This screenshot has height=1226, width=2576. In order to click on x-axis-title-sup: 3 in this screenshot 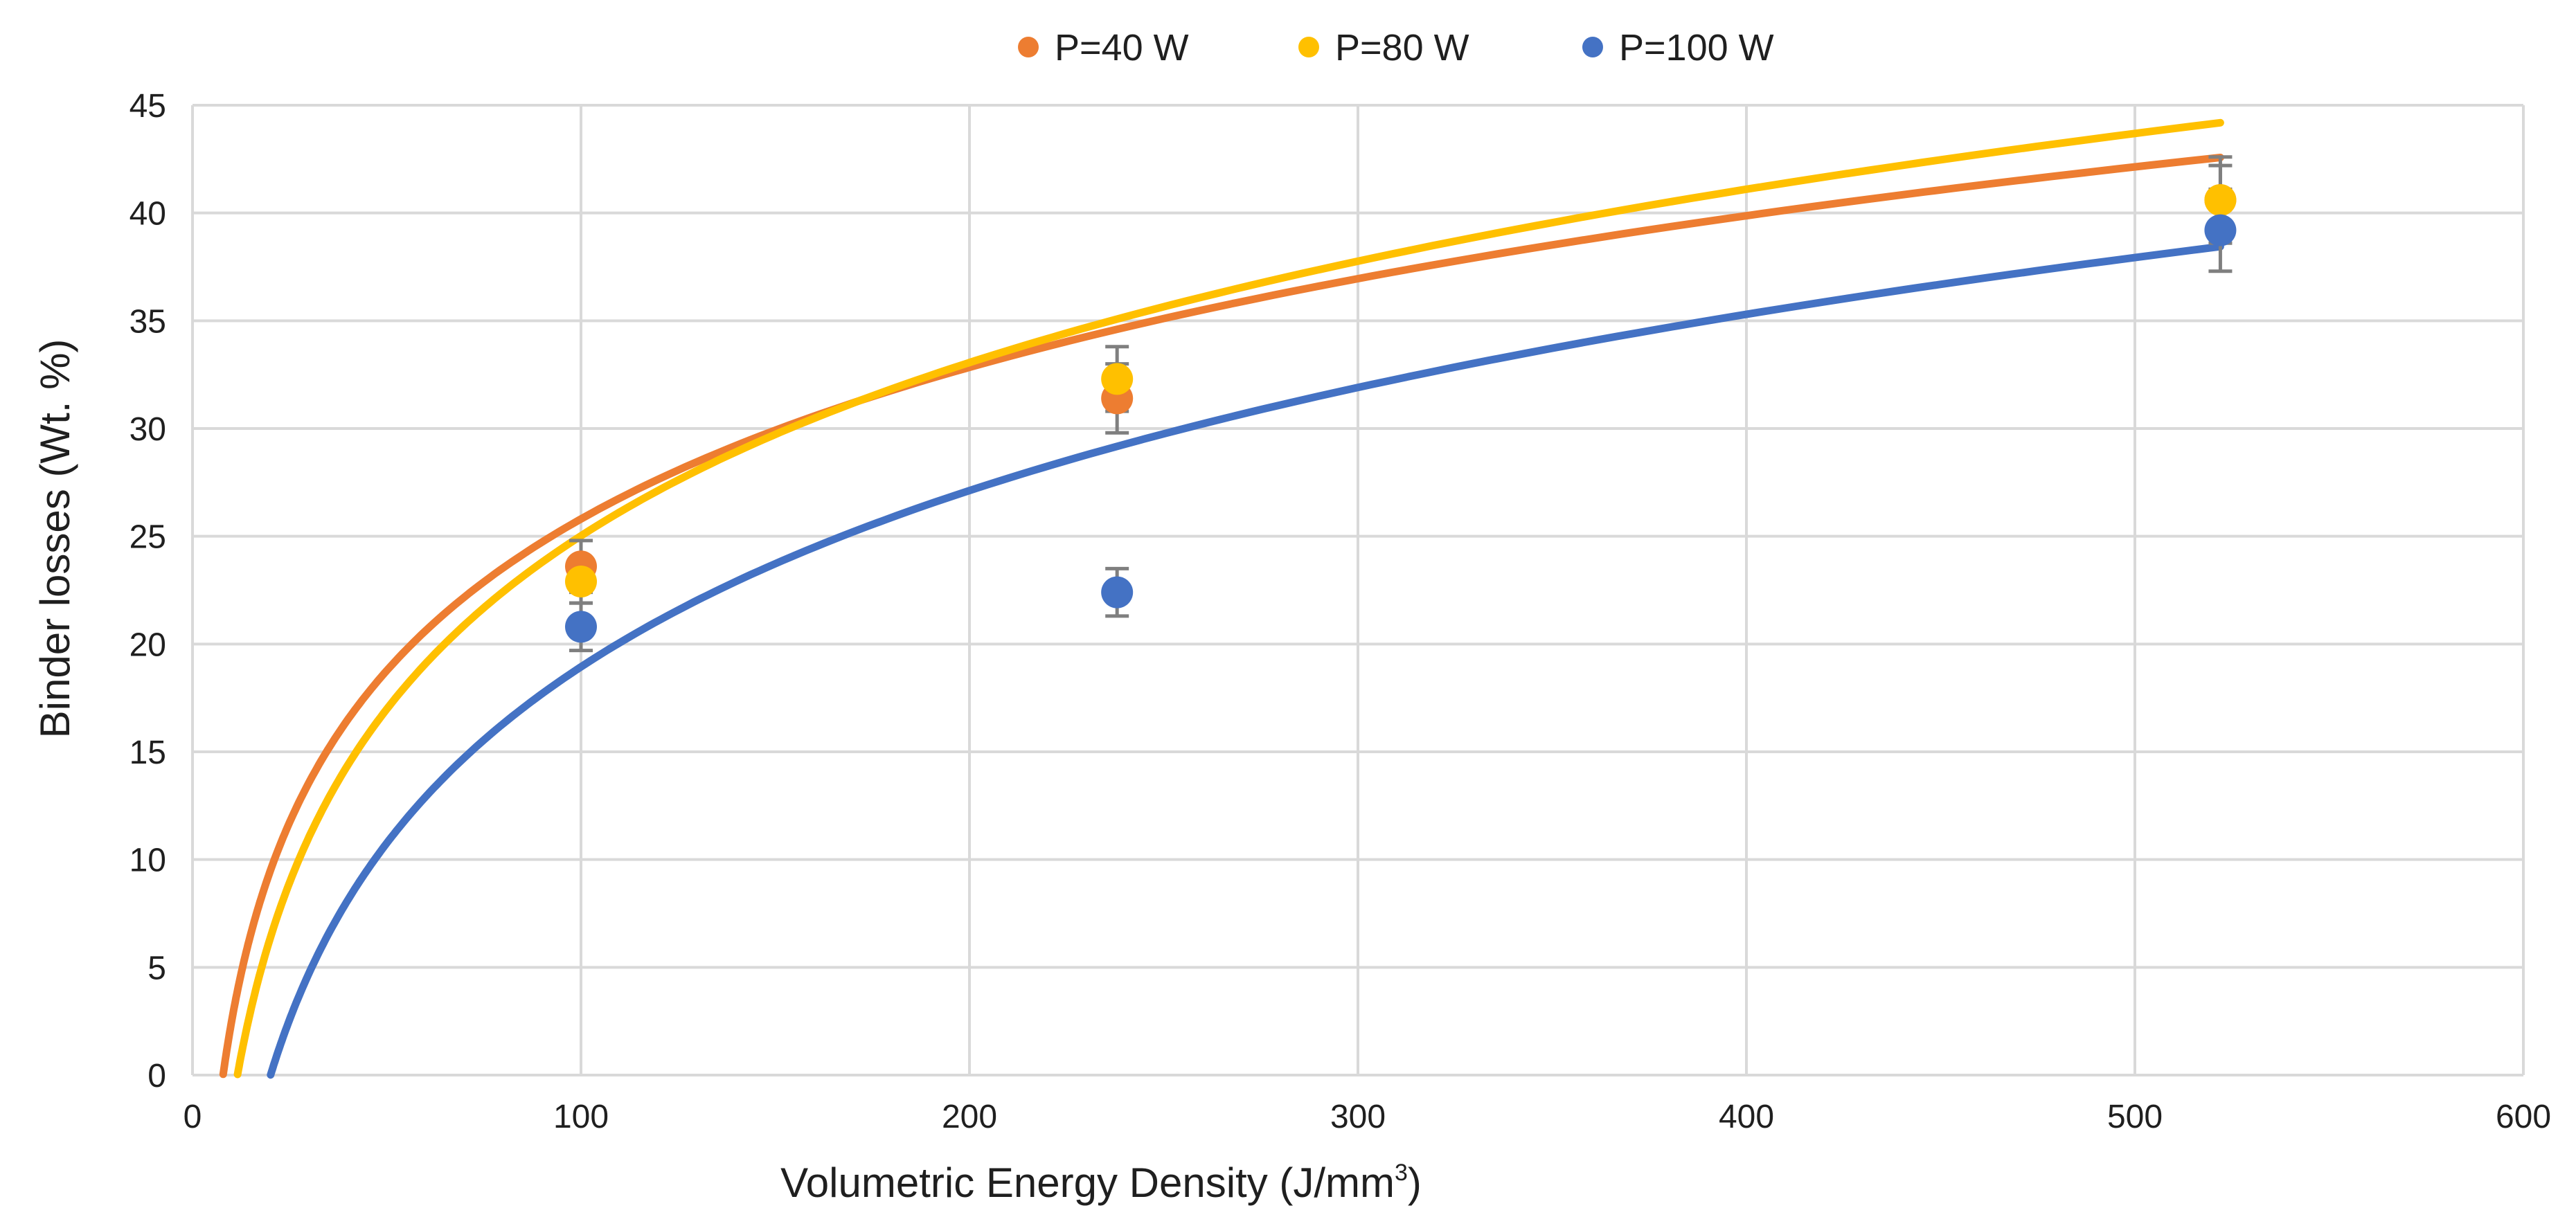, I will do `click(1402, 1173)`.